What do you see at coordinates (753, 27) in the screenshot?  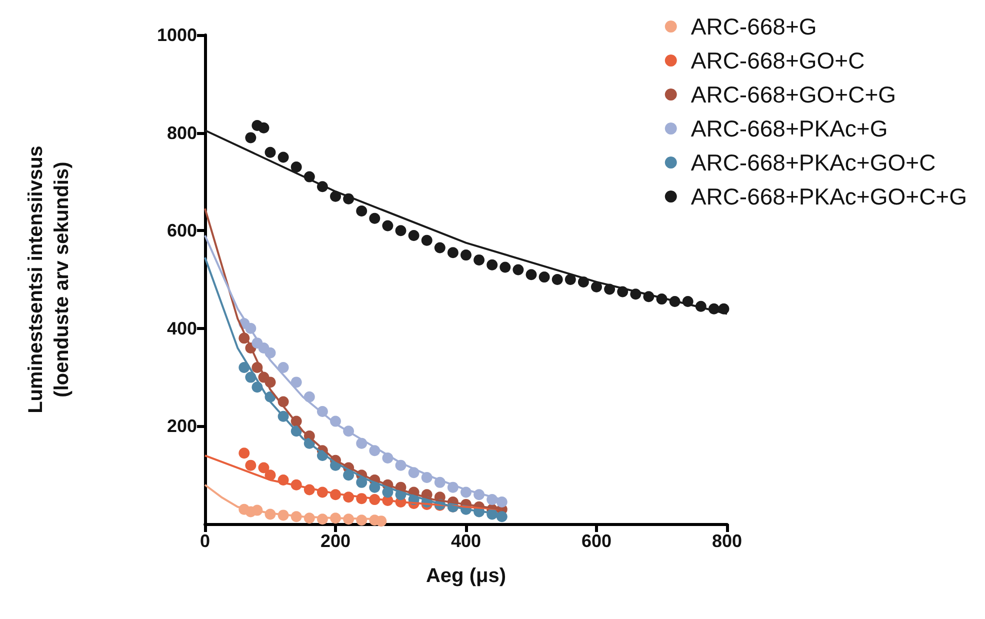 I see `legend-label: ARC-668+G` at bounding box center [753, 27].